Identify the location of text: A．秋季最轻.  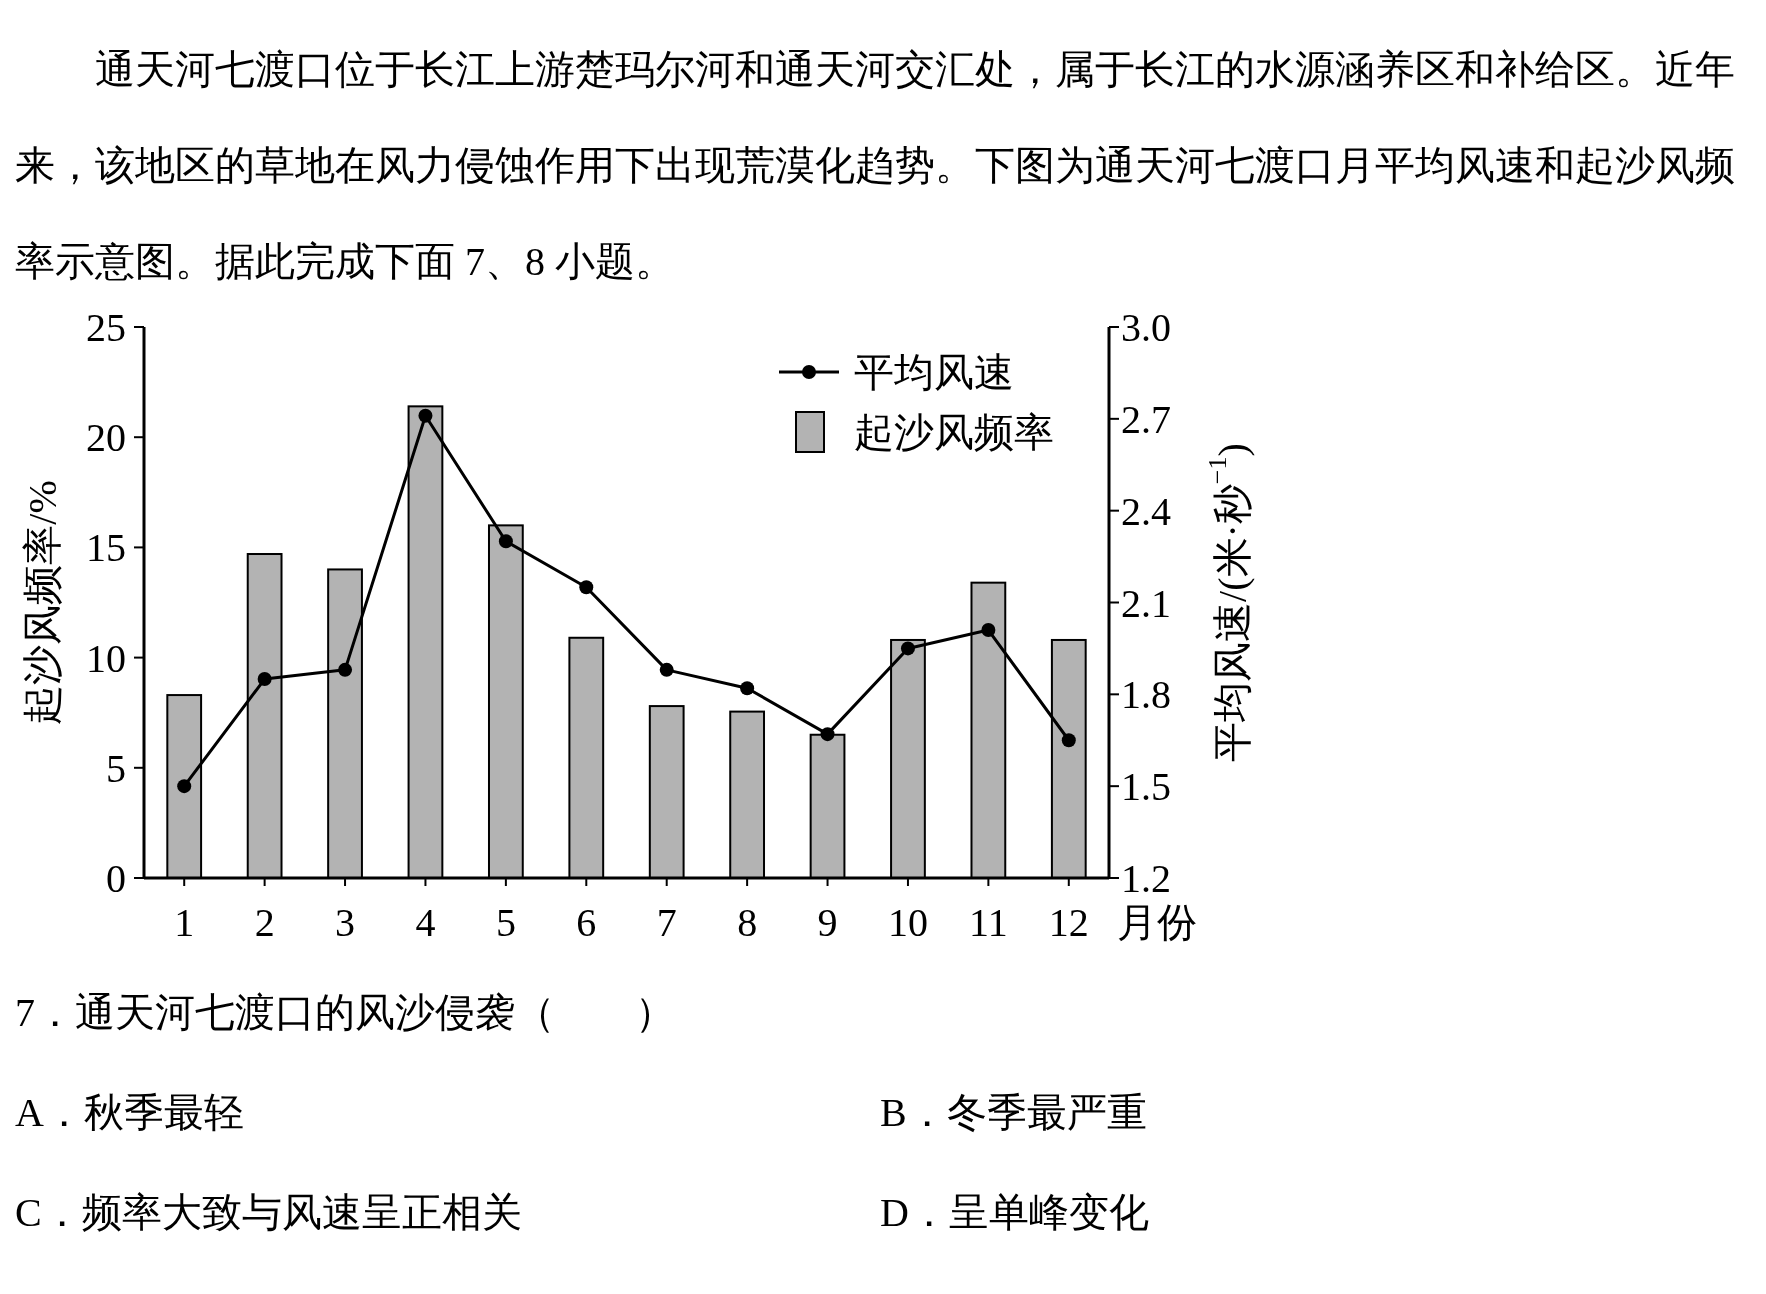
(130, 1113).